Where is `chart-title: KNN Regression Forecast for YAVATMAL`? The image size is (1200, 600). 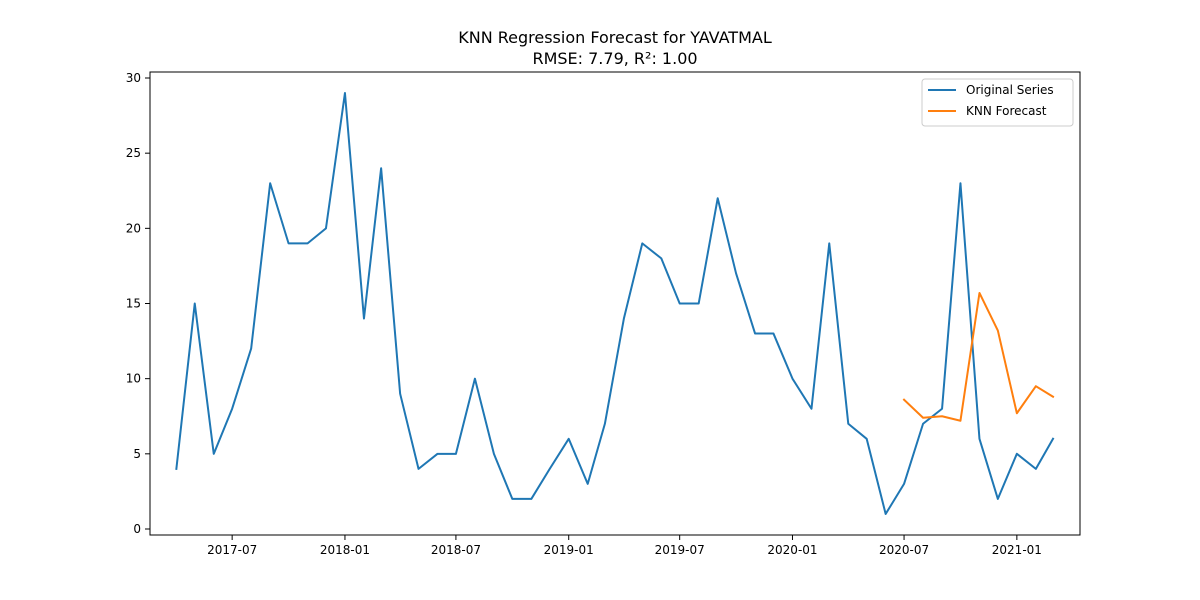
chart-title: KNN Regression Forecast for YAVATMAL is located at coordinates (615, 37).